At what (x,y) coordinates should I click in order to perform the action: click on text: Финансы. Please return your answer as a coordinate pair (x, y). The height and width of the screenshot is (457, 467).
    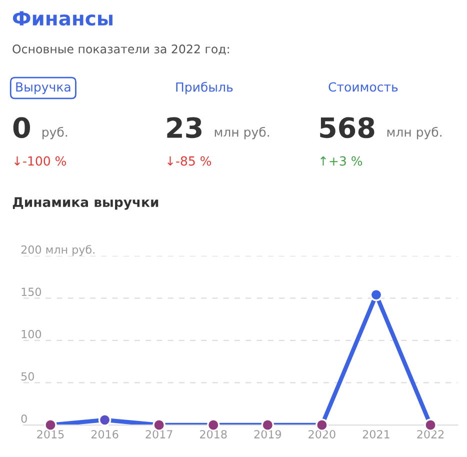
    Looking at the image, I should click on (62, 18).